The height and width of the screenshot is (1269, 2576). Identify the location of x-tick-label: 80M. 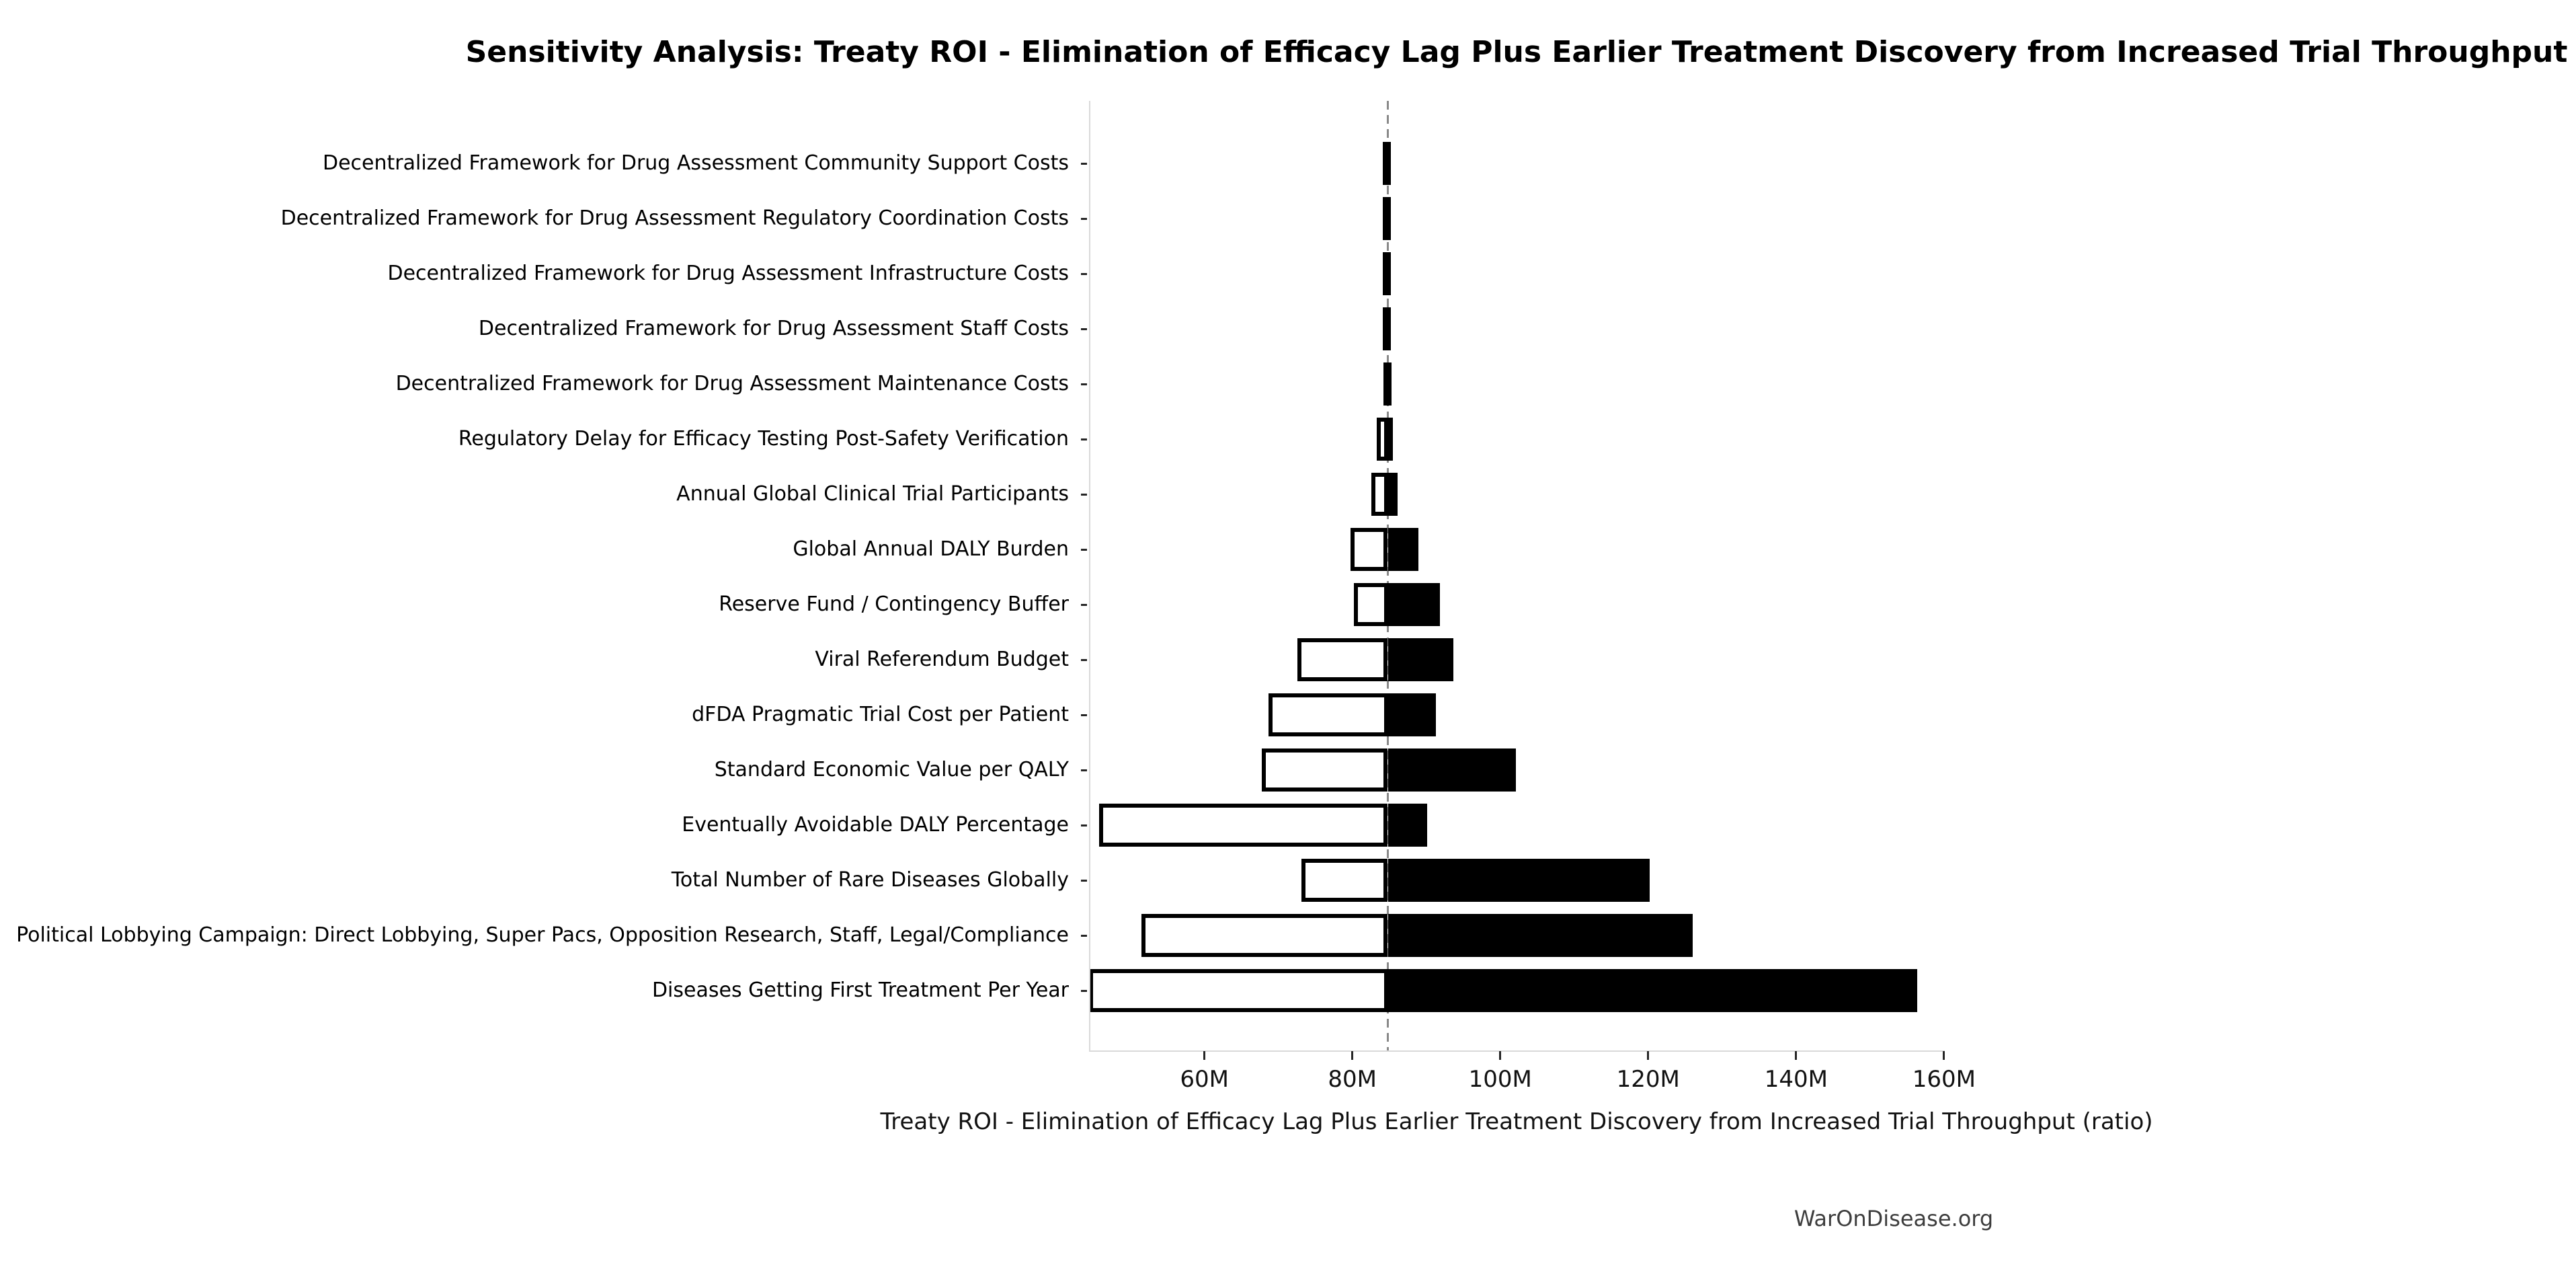
(1352, 1079).